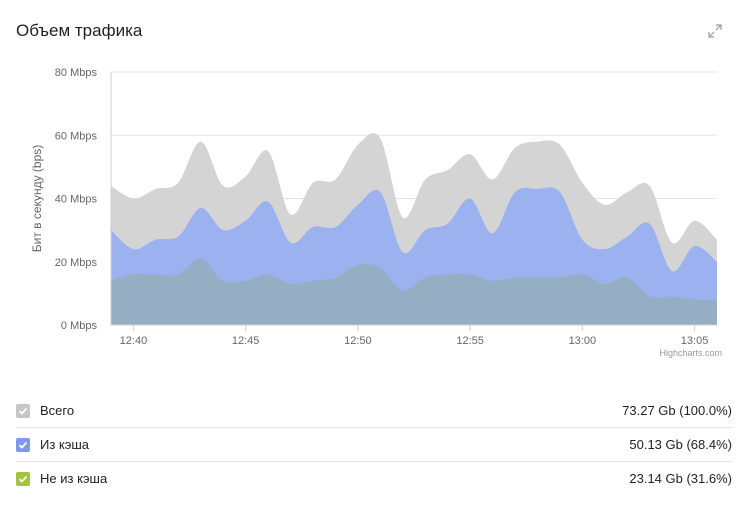 This screenshot has height=519, width=753. I want to click on legend-row-cache: Из кэша 50.13 Gb (68.4%), so click(374, 445).